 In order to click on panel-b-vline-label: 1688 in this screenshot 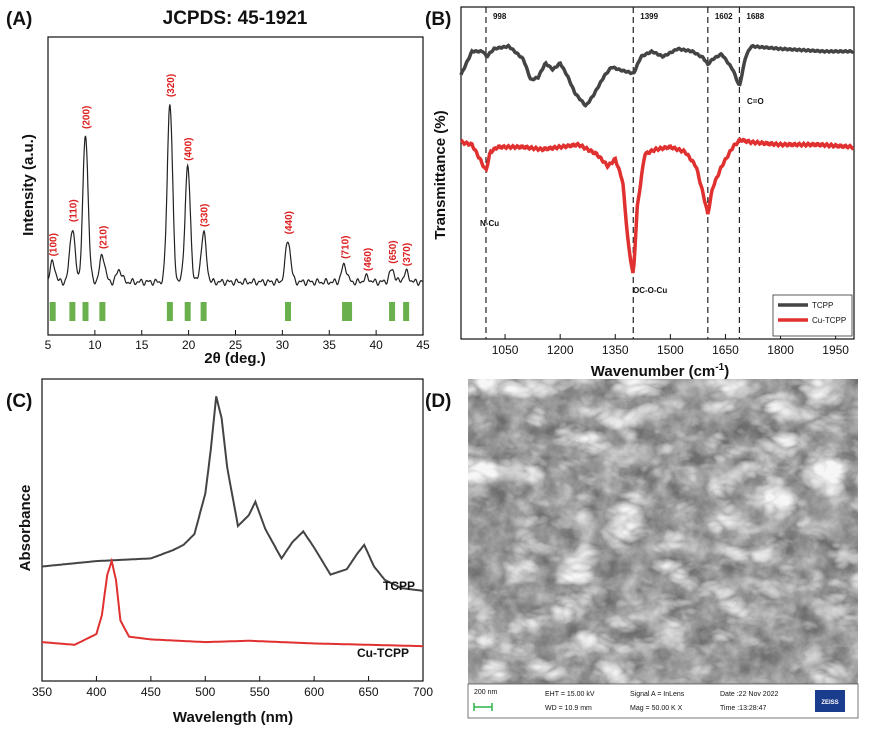, I will do `click(755, 16)`.